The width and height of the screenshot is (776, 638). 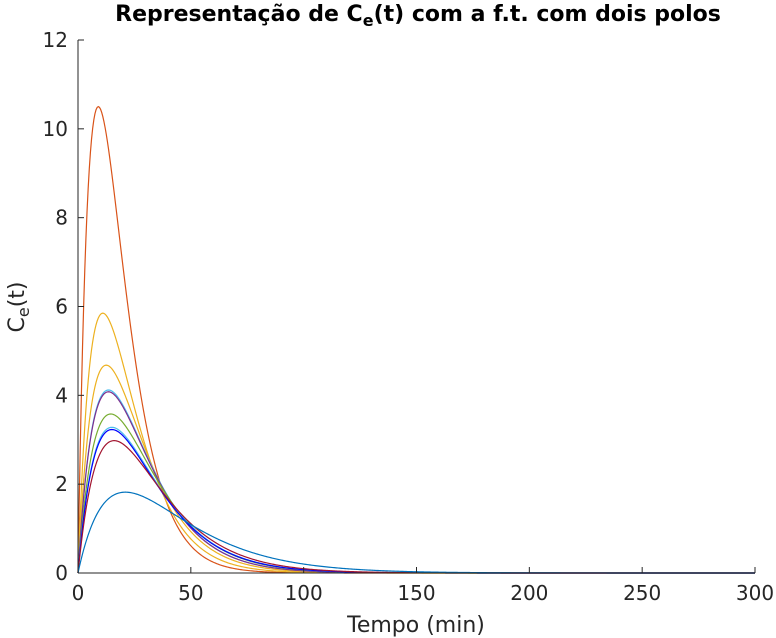 I want to click on y-axis-label: Ce(t), so click(x=19, y=306).